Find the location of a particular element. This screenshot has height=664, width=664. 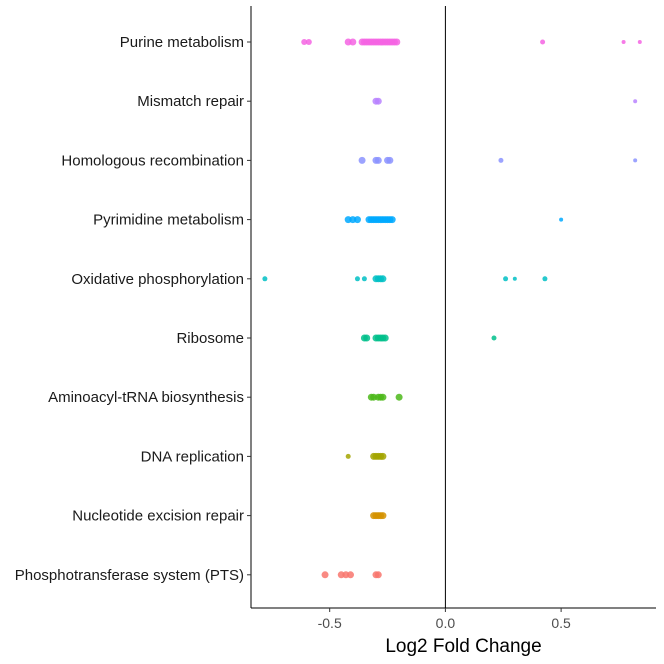

category-label: Ribosome is located at coordinates (210, 338).